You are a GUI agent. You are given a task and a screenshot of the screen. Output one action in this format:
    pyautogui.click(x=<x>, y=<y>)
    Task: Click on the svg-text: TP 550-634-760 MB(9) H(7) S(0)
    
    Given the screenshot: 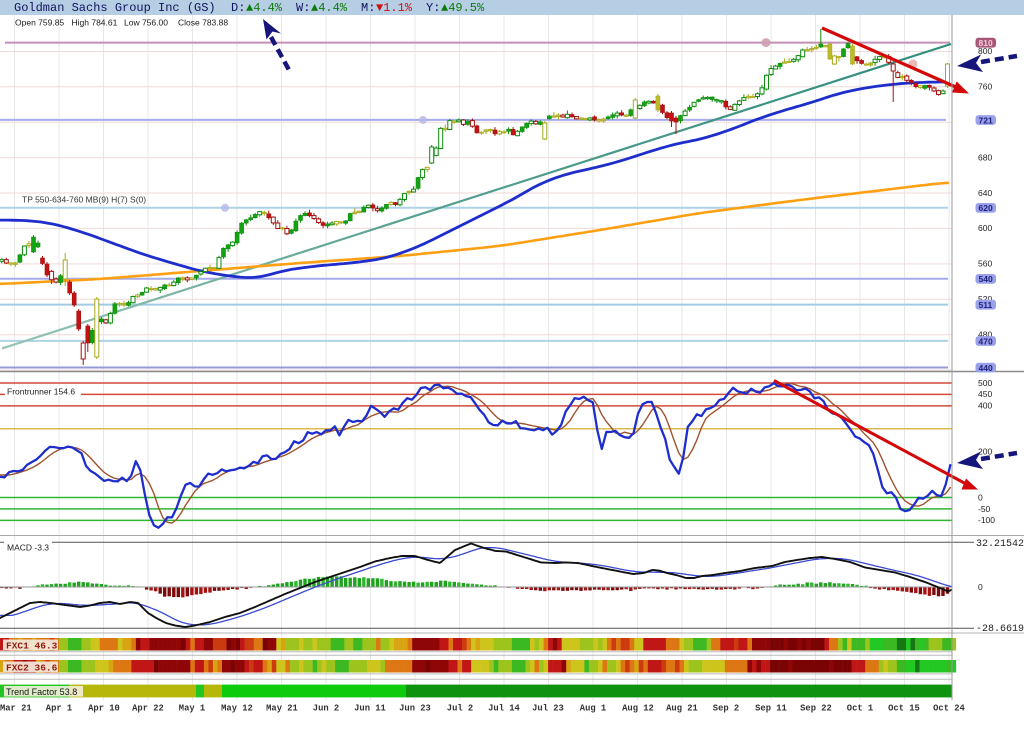 What is the action you would take?
    pyautogui.click(x=84, y=200)
    